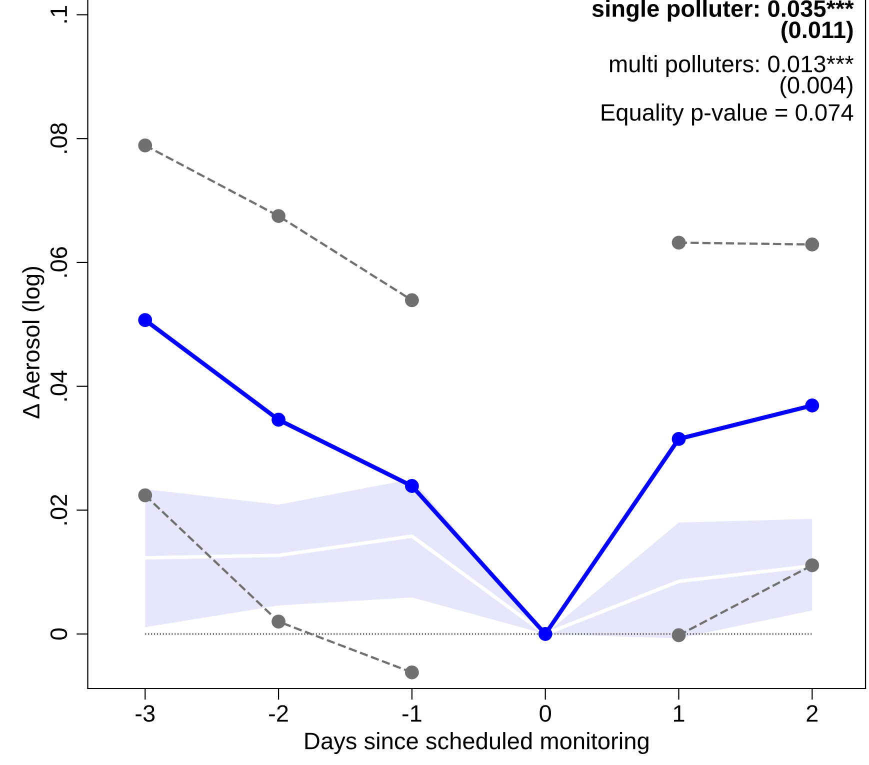  Describe the element at coordinates (412, 713) in the screenshot. I see `x-tick-label: -1` at that location.